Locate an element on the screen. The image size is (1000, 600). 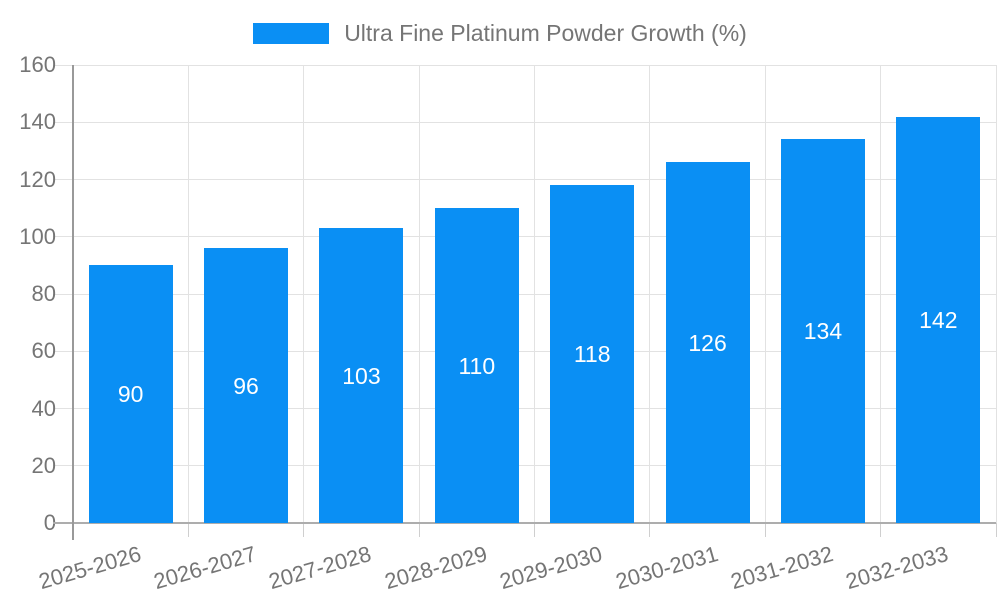
y-axis-tick-label: 120 is located at coordinates (37, 179).